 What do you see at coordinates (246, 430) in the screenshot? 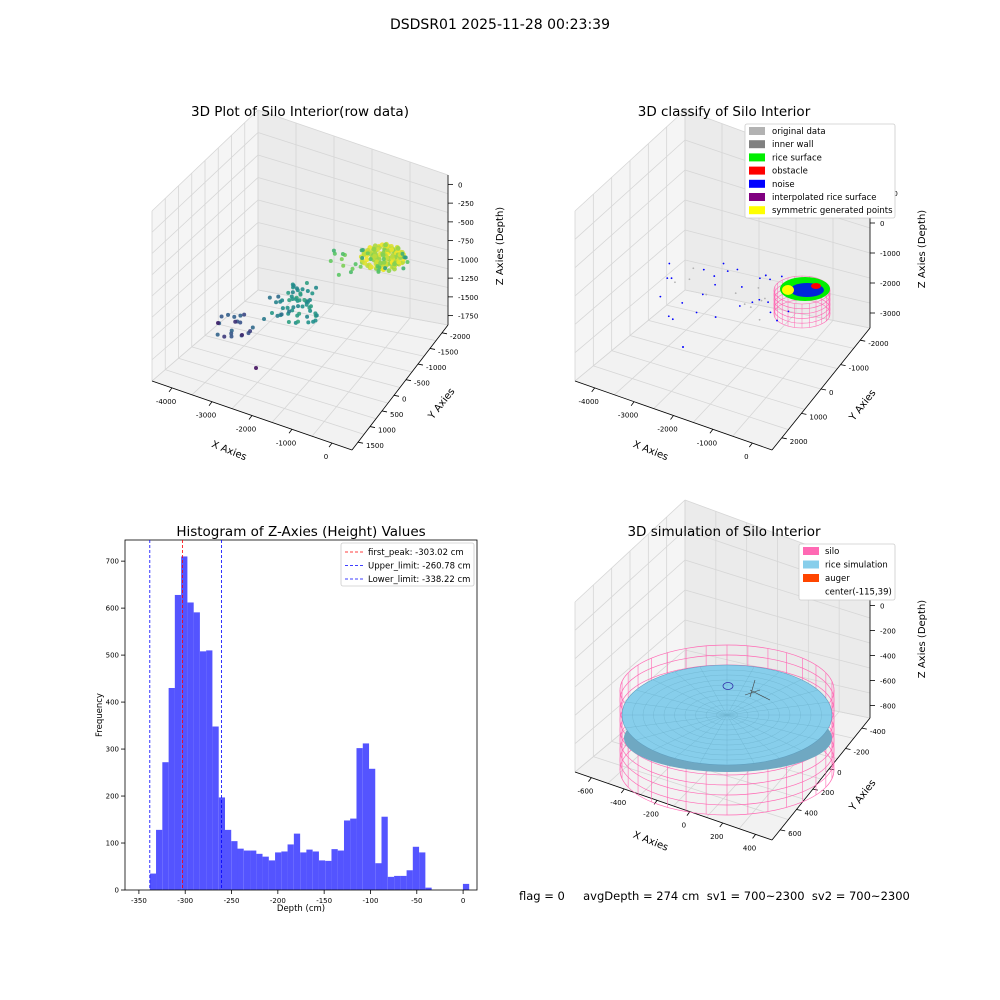
I see `x-tick-label: -2000` at bounding box center [246, 430].